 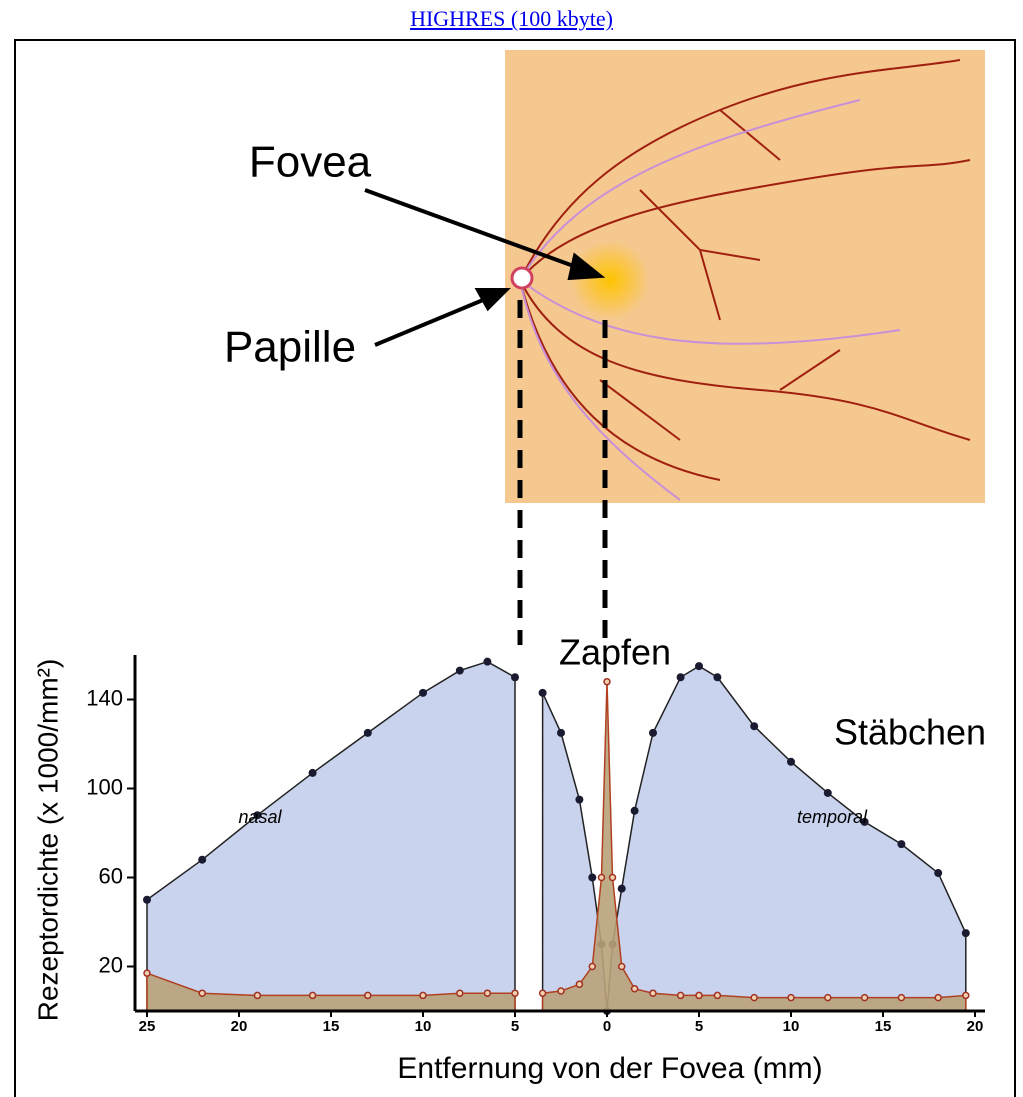 What do you see at coordinates (47, 840) in the screenshot?
I see `y-axis-label: Rezeptordichte (x 1000/mm²)` at bounding box center [47, 840].